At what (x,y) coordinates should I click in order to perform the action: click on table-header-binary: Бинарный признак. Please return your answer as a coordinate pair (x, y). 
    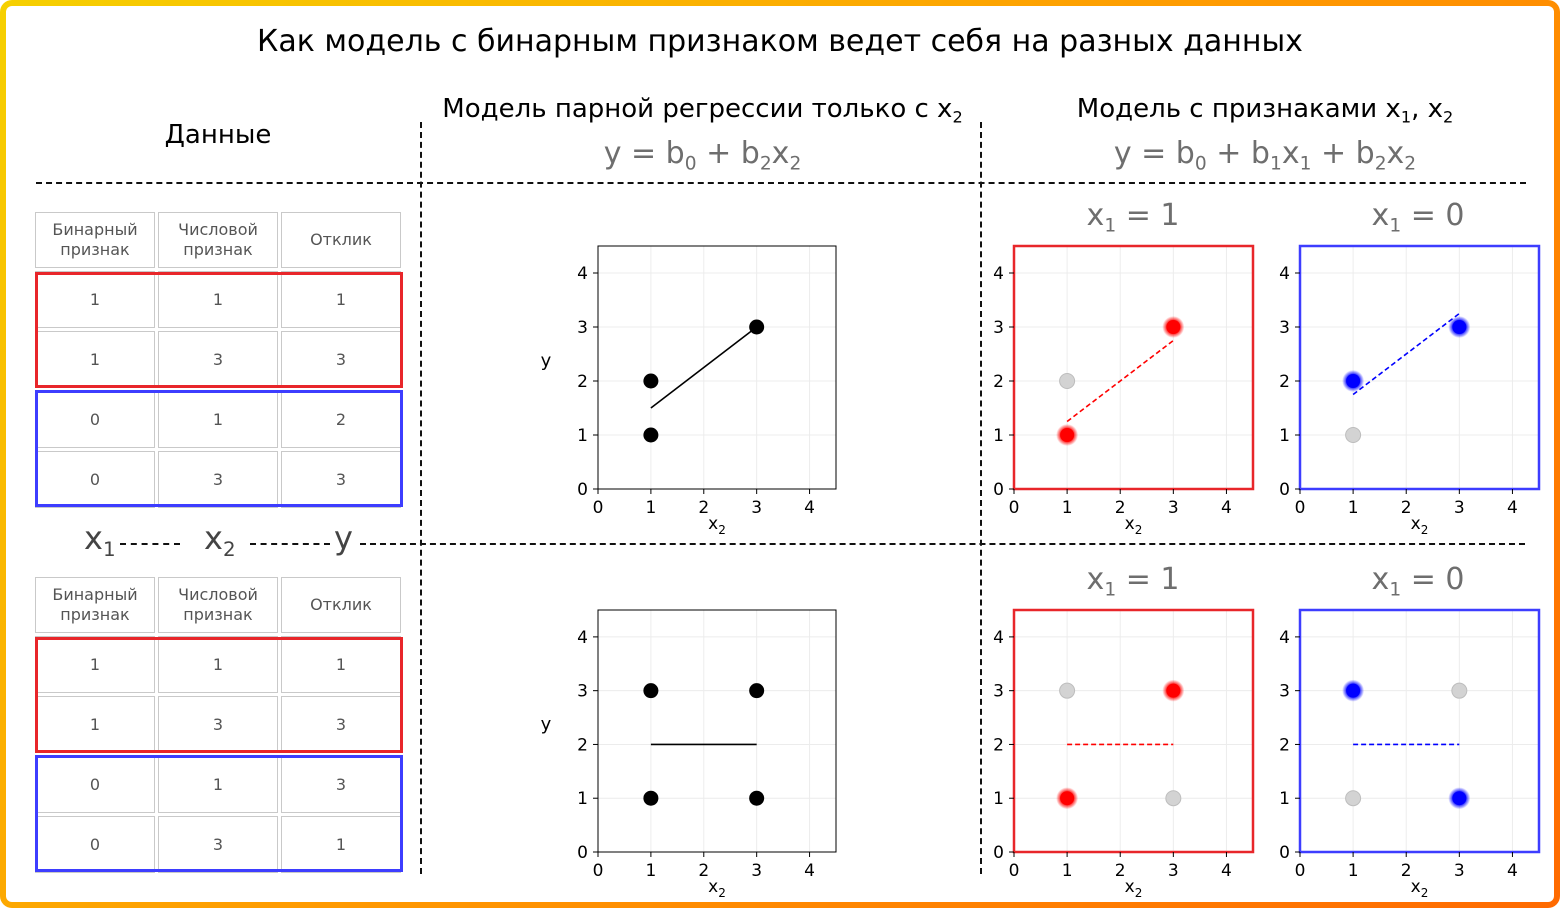
    Looking at the image, I should click on (95, 240).